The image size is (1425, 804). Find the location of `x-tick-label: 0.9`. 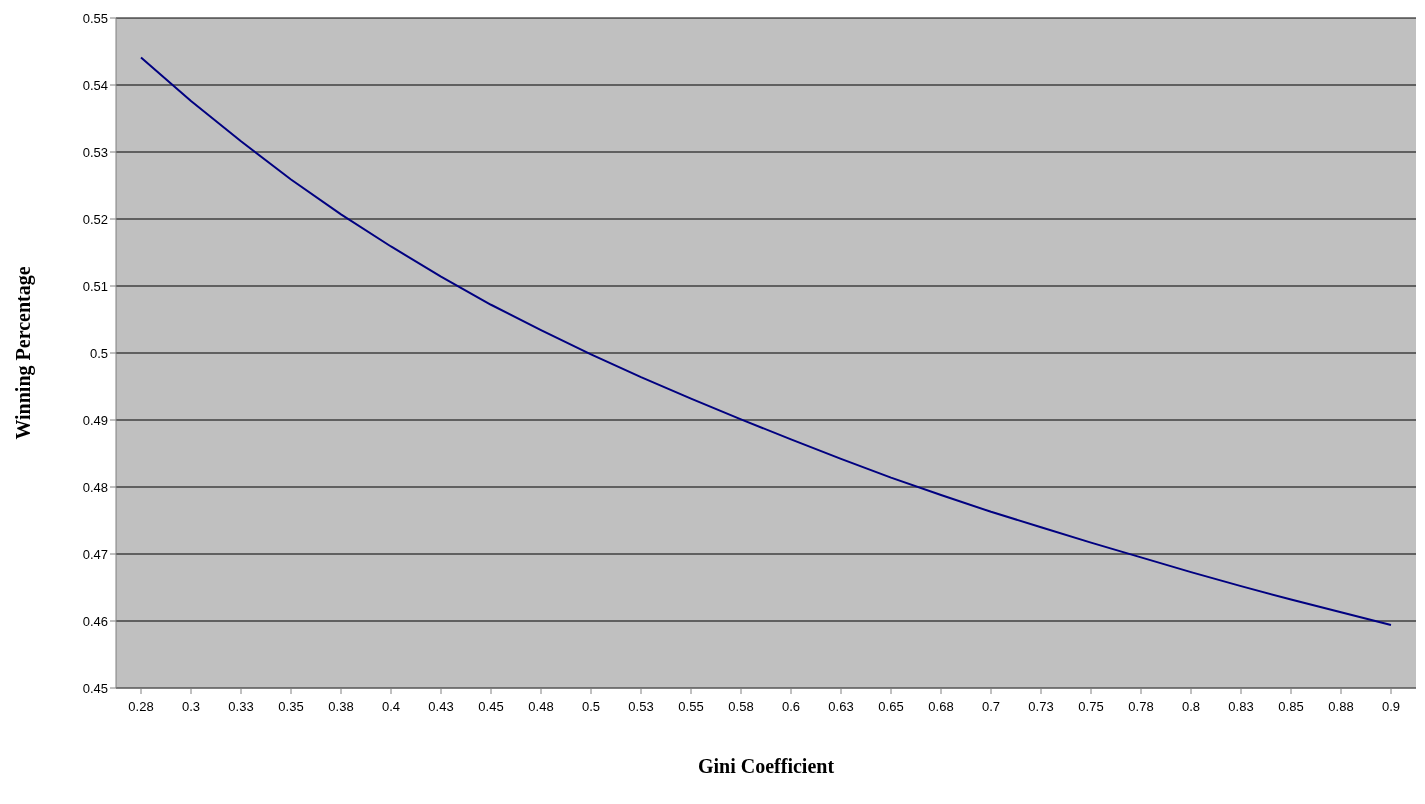

x-tick-label: 0.9 is located at coordinates (1391, 707).